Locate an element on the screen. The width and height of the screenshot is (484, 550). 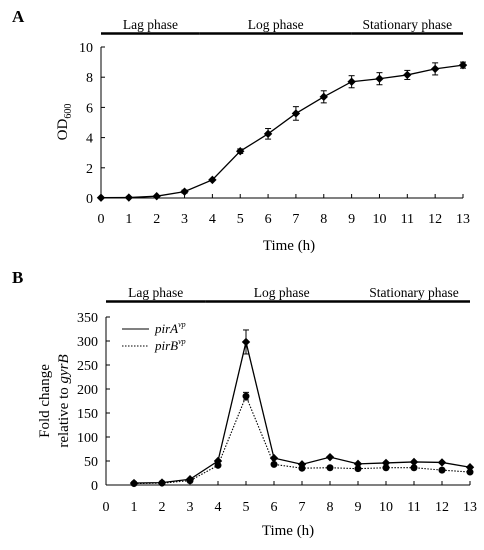
panel-b-x-tick-label: 7 is located at coordinates (302, 507).